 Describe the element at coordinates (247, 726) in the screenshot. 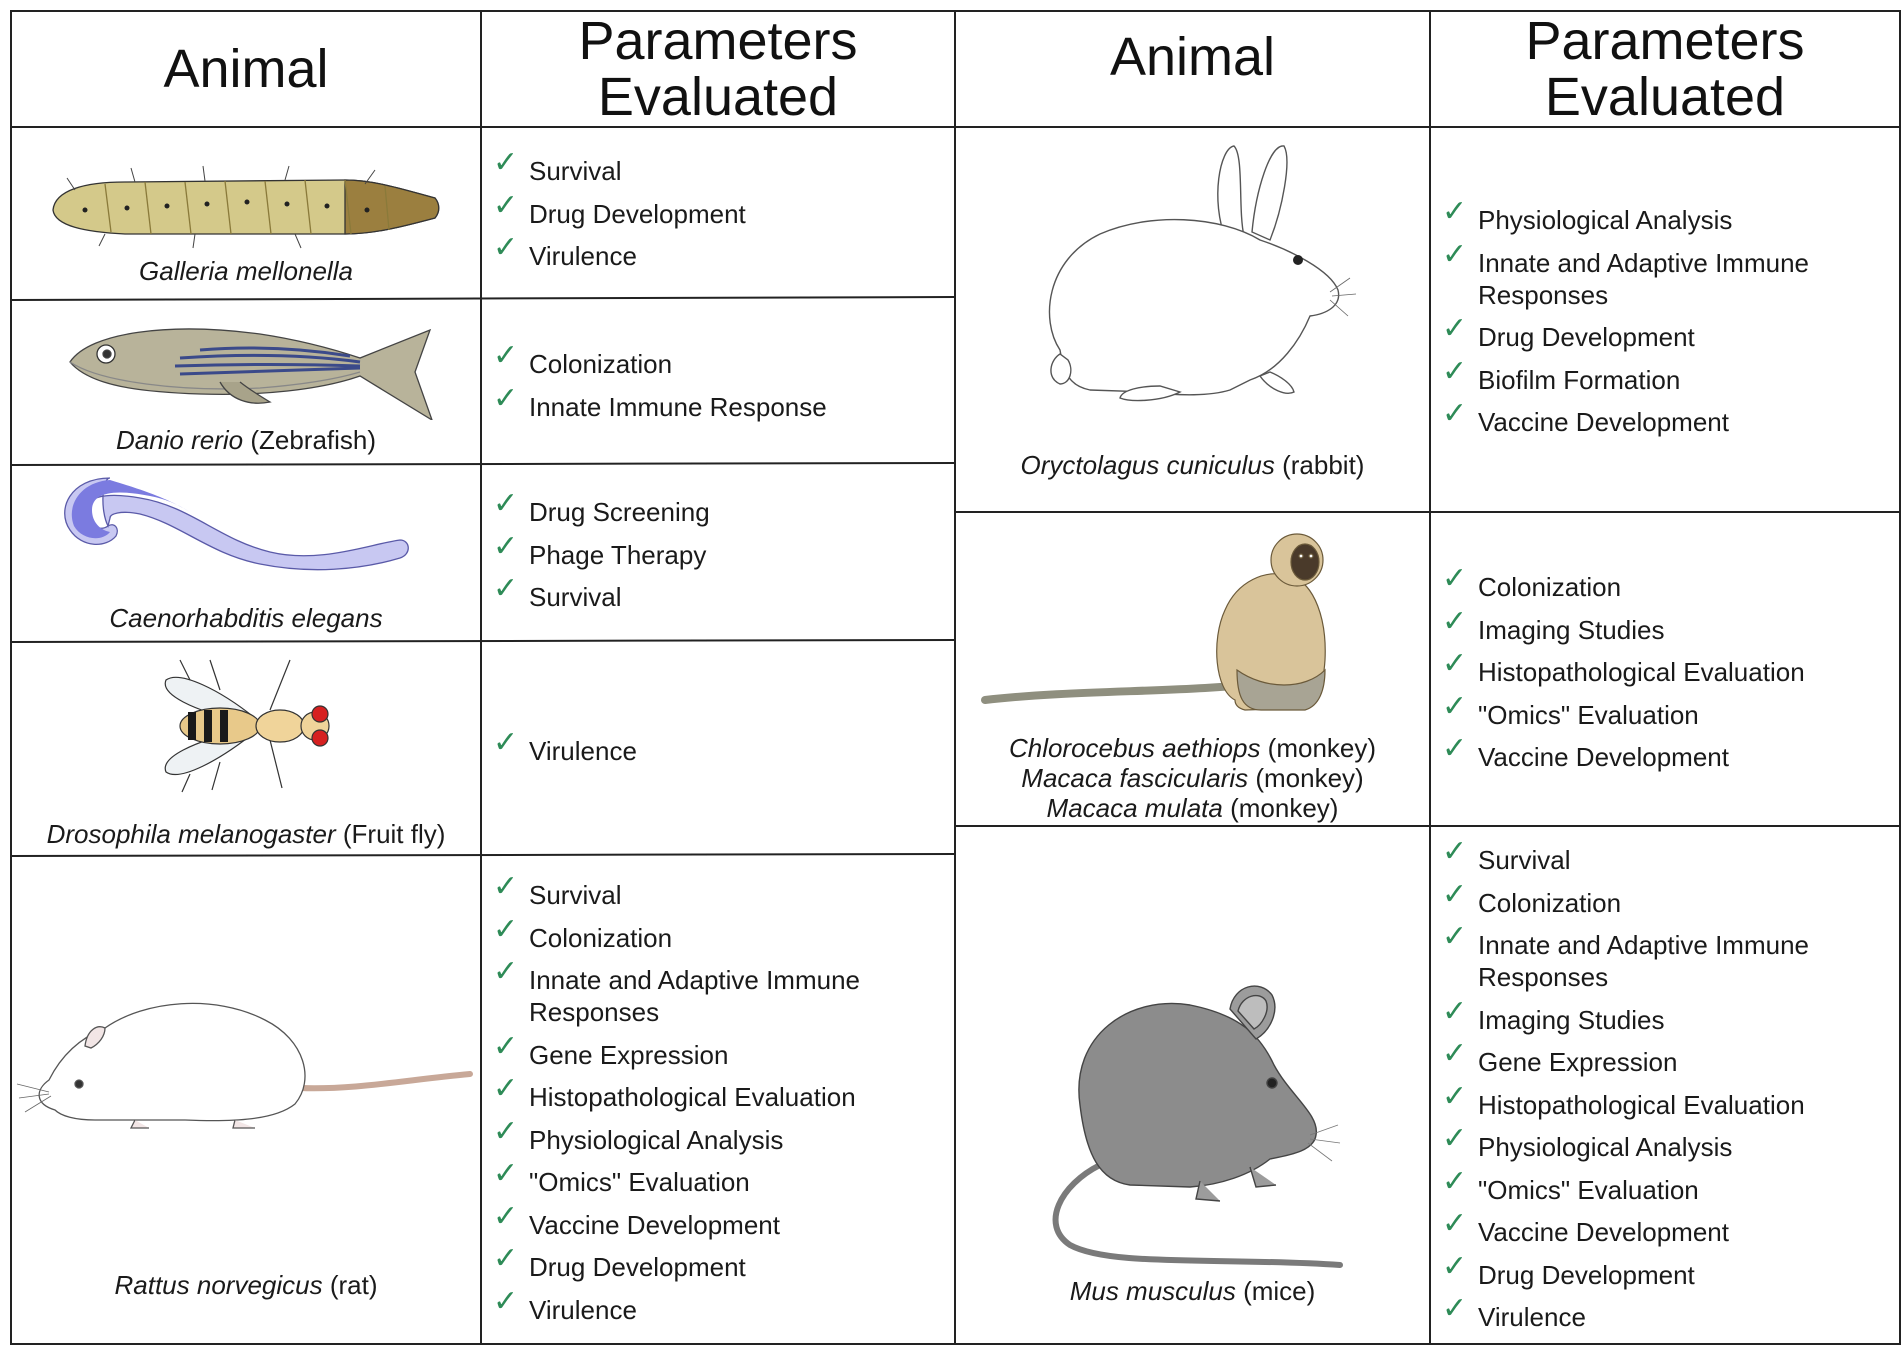

I see `fruit-fly-icon` at that location.